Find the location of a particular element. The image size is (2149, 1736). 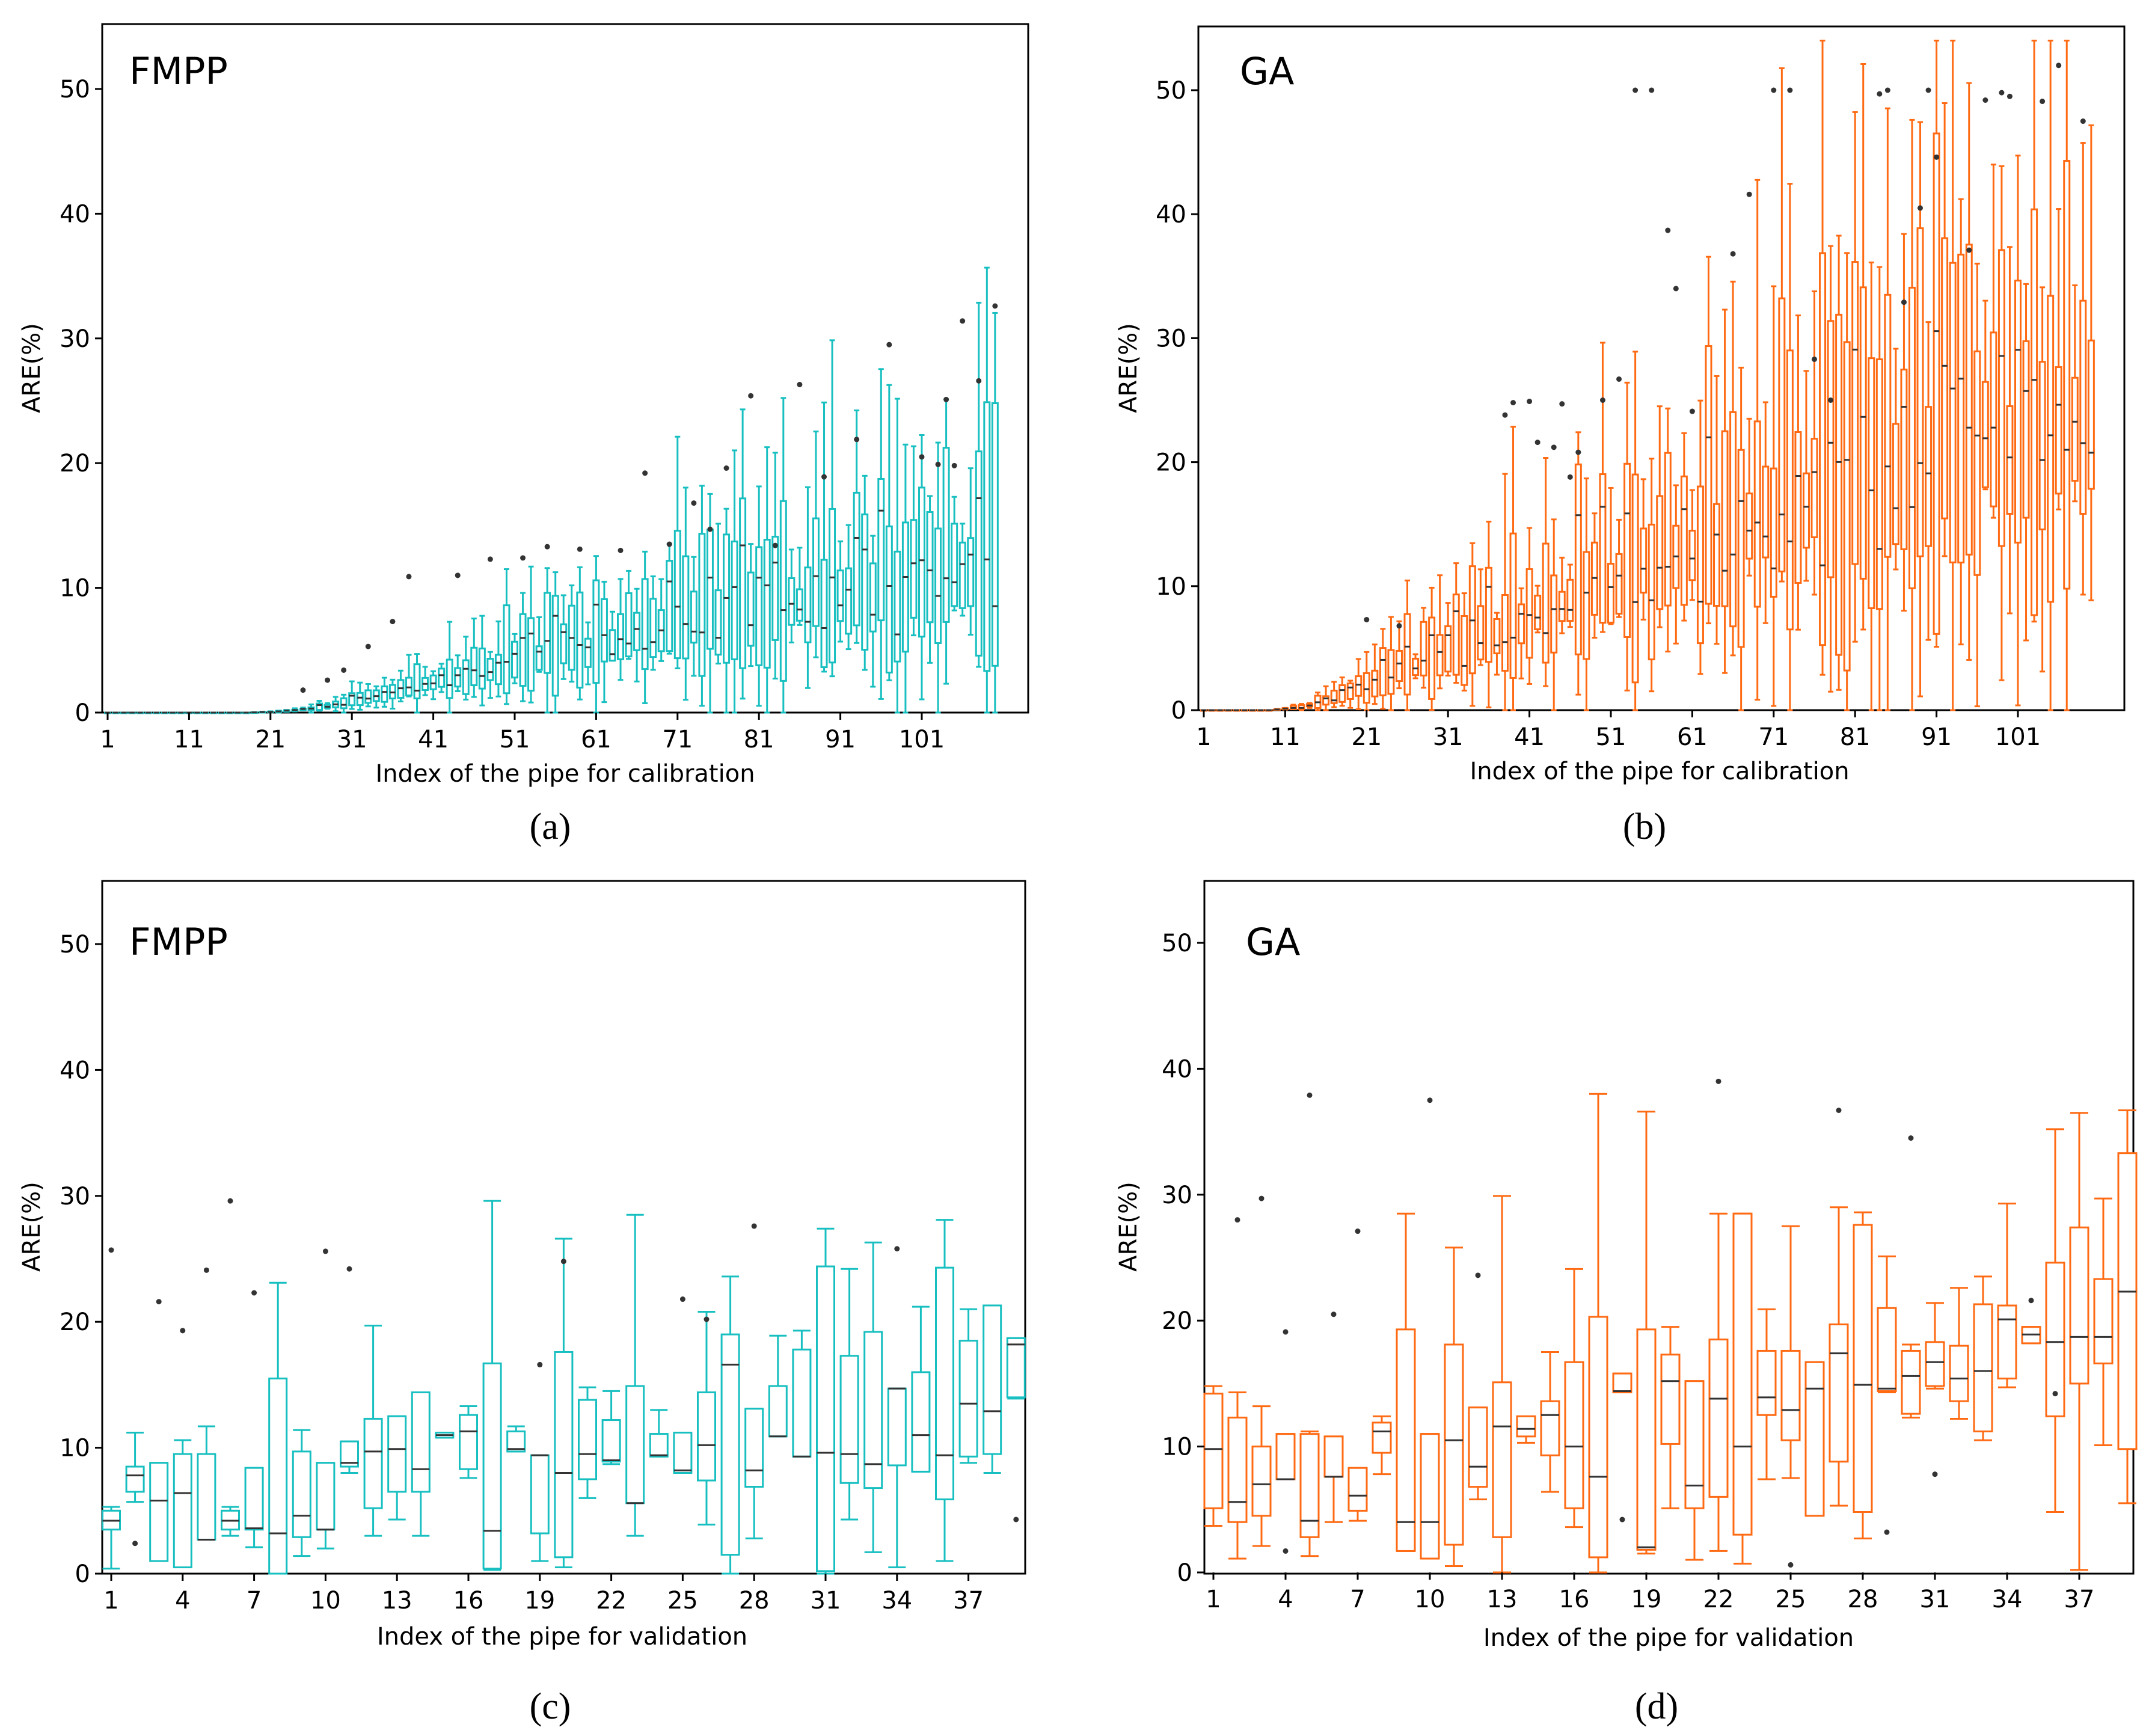

y-tick-label: 10 is located at coordinates (75, 589).